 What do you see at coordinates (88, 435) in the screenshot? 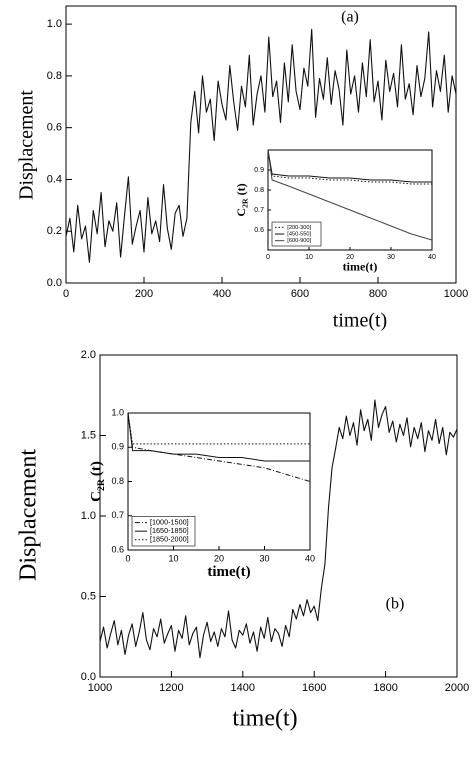
I see `y-tick-label: 1.5` at bounding box center [88, 435].